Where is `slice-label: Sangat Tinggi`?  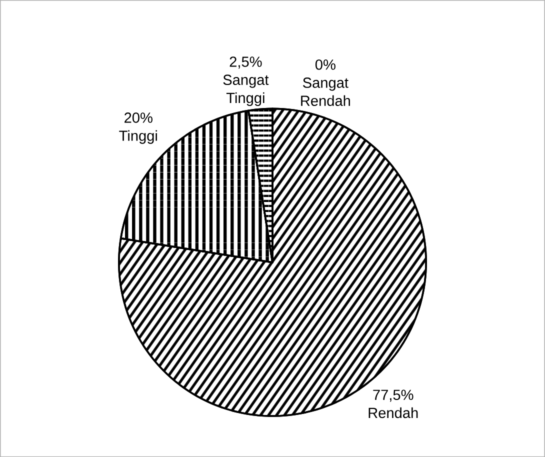 slice-label: Sangat Tinggi is located at coordinates (246, 90).